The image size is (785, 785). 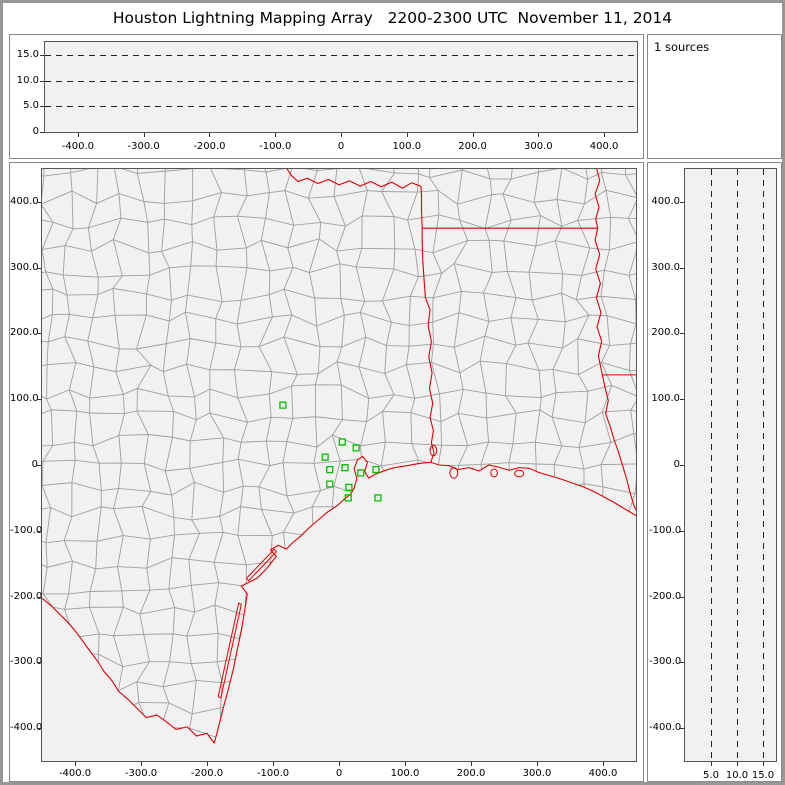 I want to click on altitude-ns-plot-area, so click(x=730, y=465).